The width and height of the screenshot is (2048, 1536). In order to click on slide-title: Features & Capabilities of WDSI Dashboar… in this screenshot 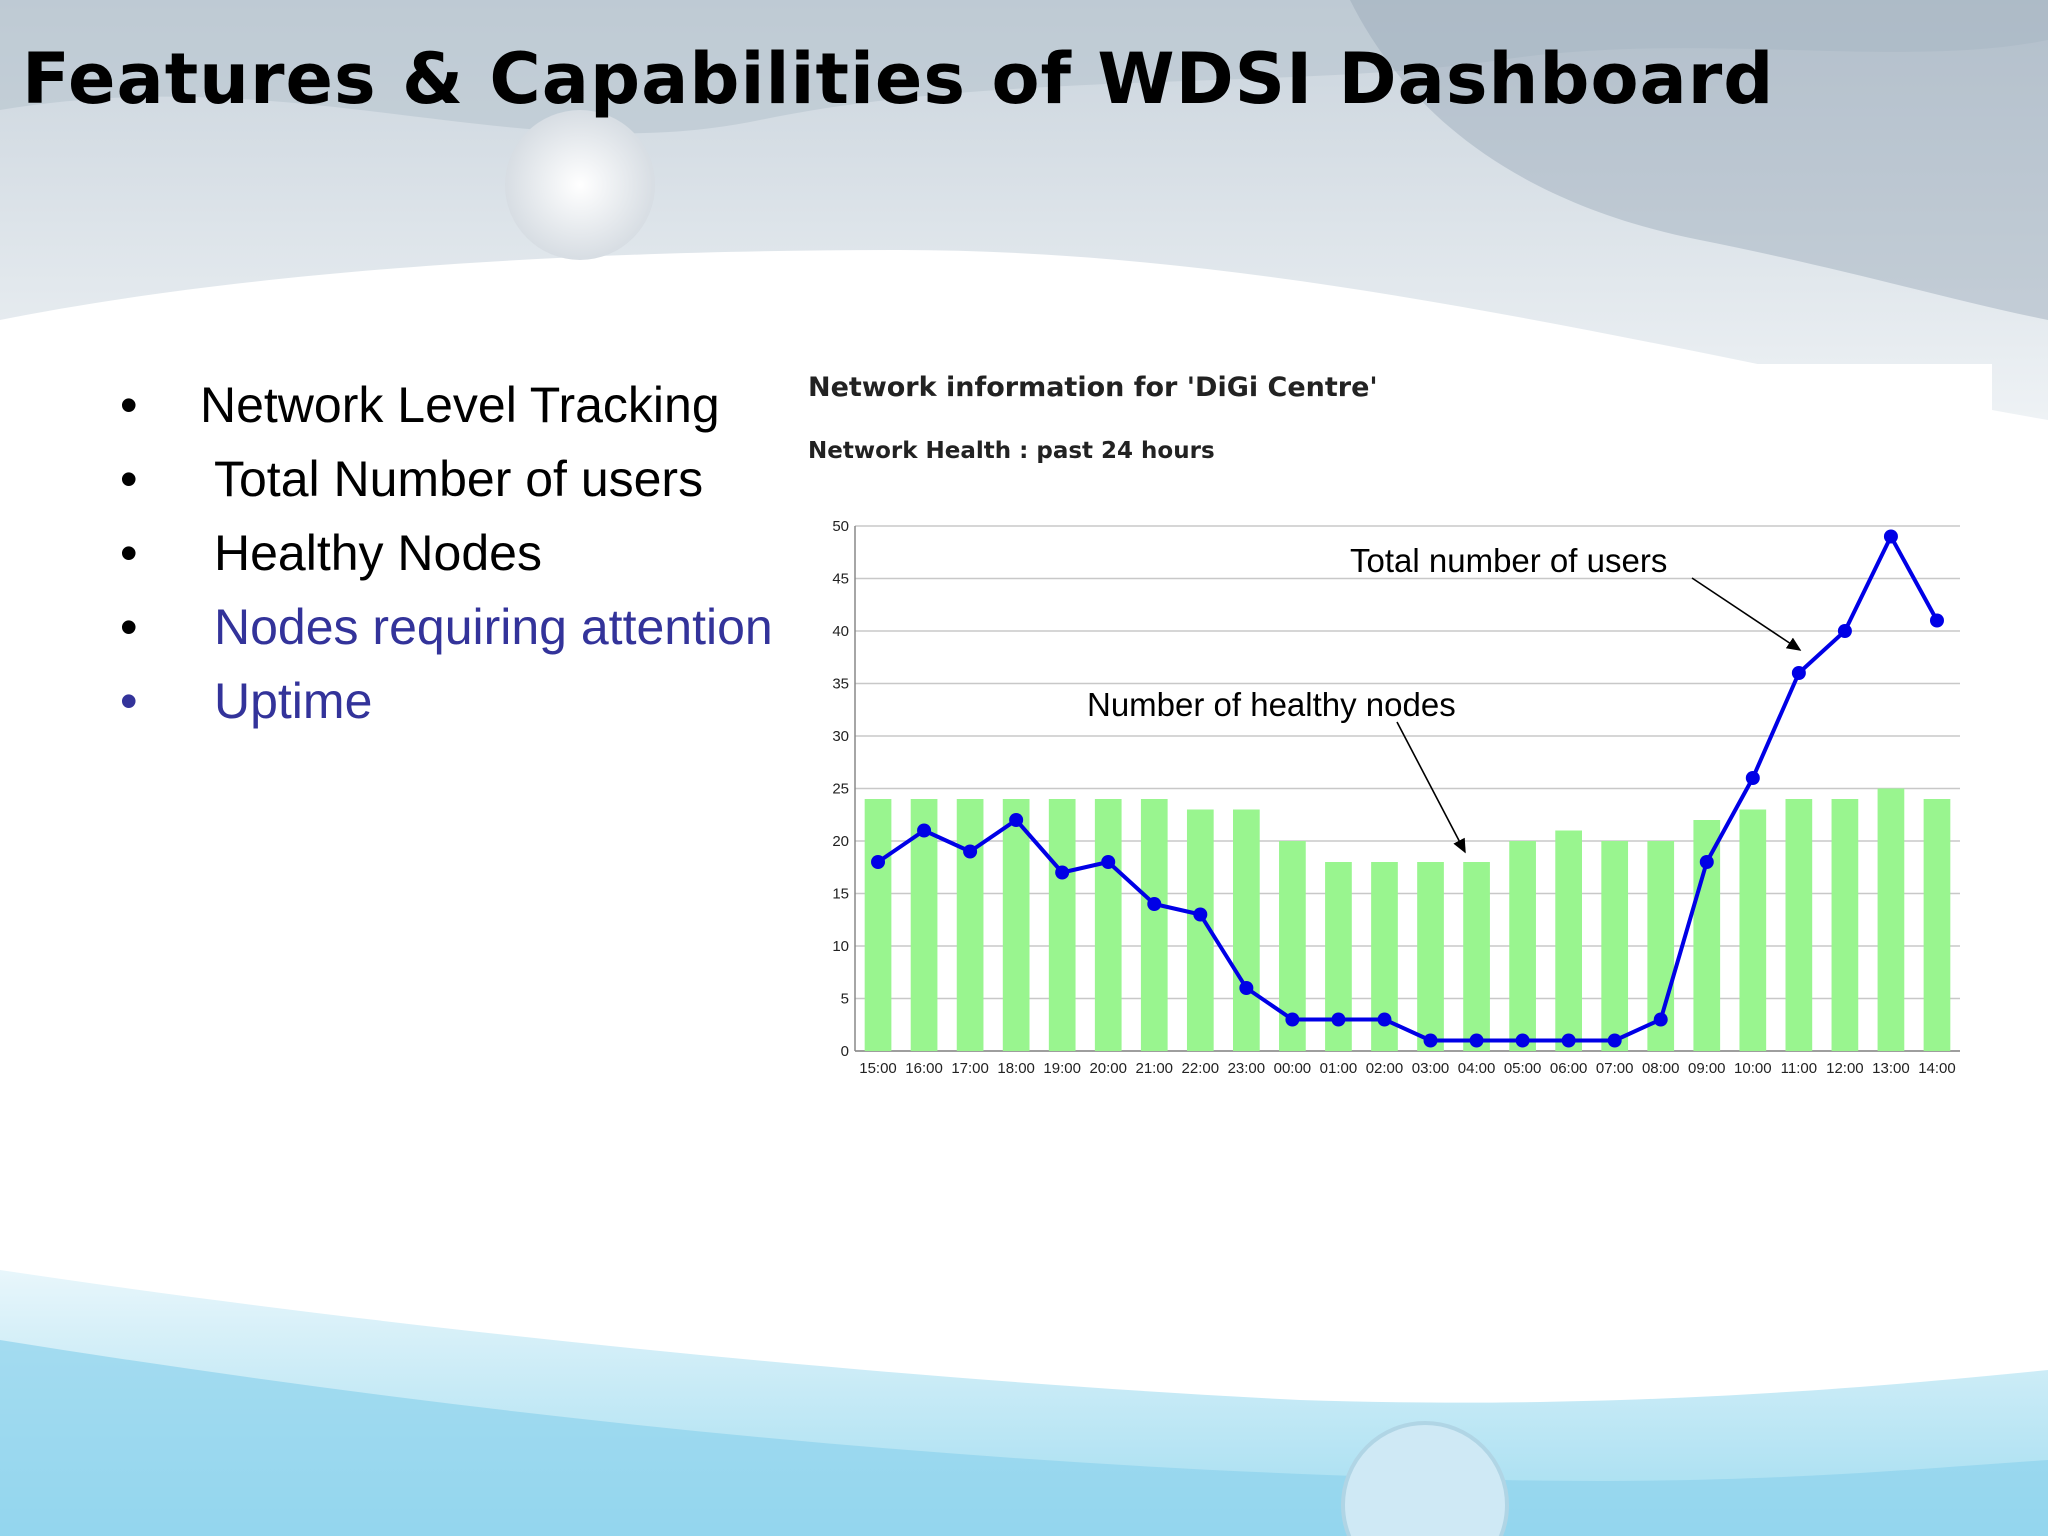, I will do `click(898, 79)`.